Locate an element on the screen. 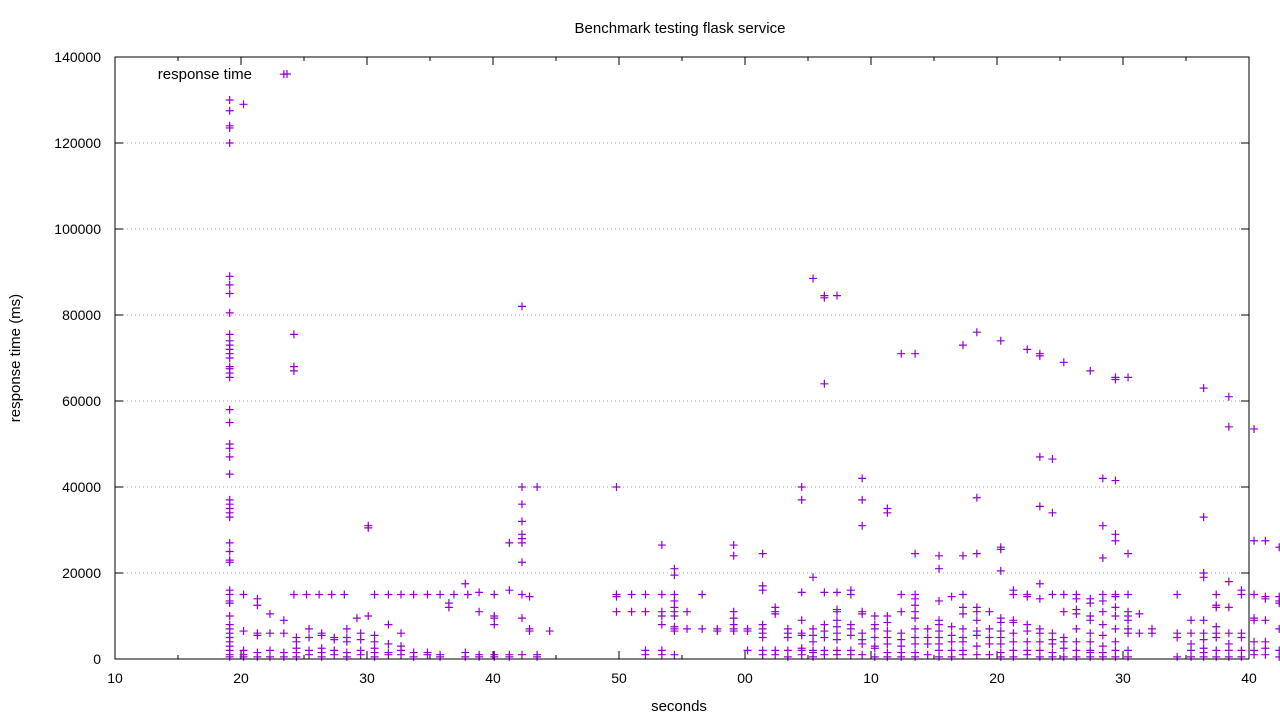 The width and height of the screenshot is (1280, 725). x-tick-label: 30 is located at coordinates (1123, 678).